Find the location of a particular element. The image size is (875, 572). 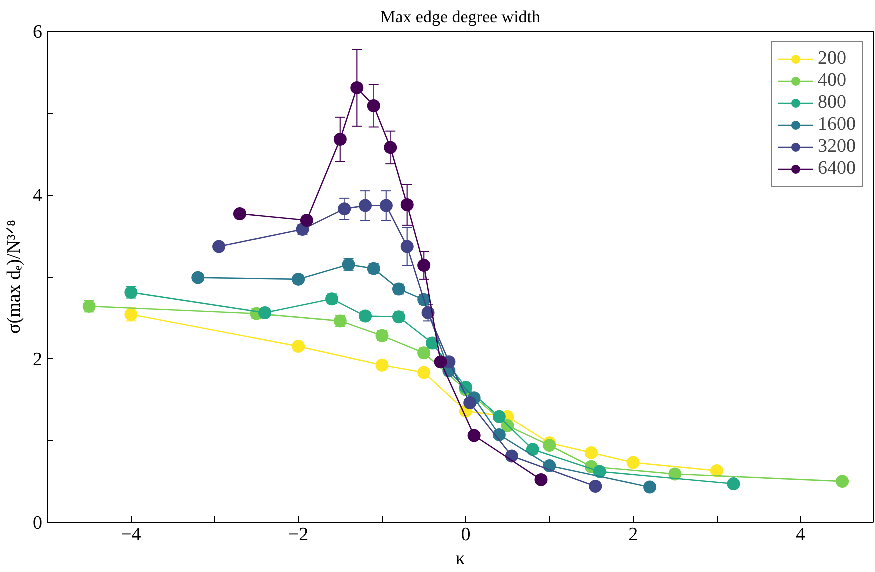

y-tick-label: 4 is located at coordinates (38, 196).